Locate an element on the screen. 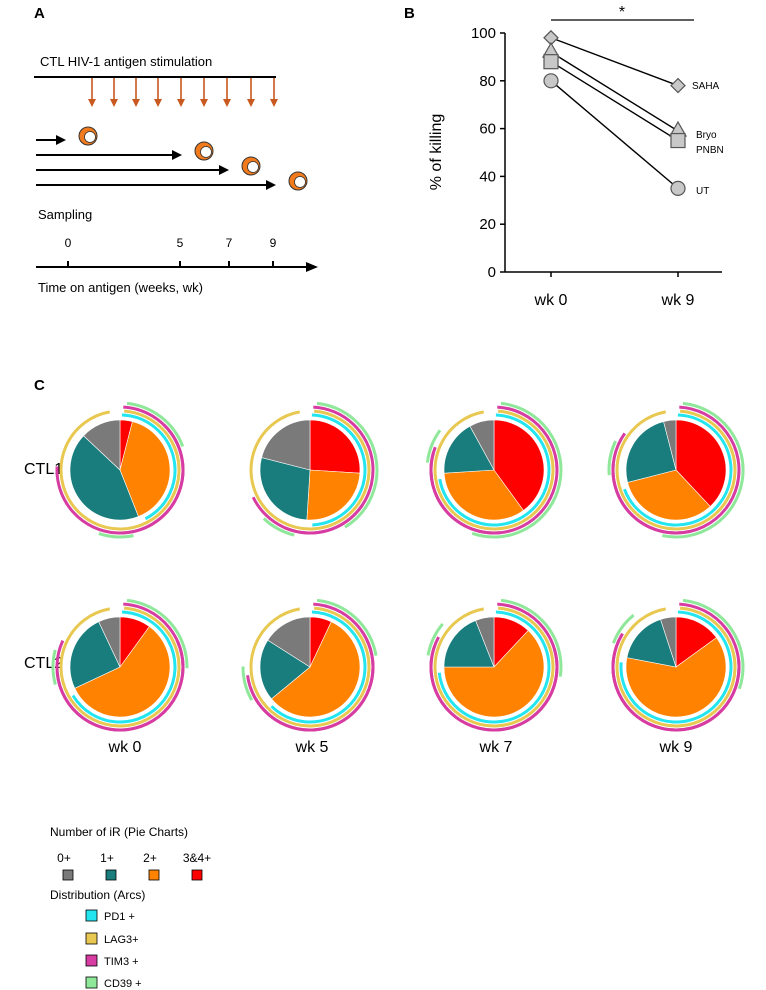 Image resolution: width=766 pixels, height=990 pixels. sampling-tracks is located at coordinates (172, 158).